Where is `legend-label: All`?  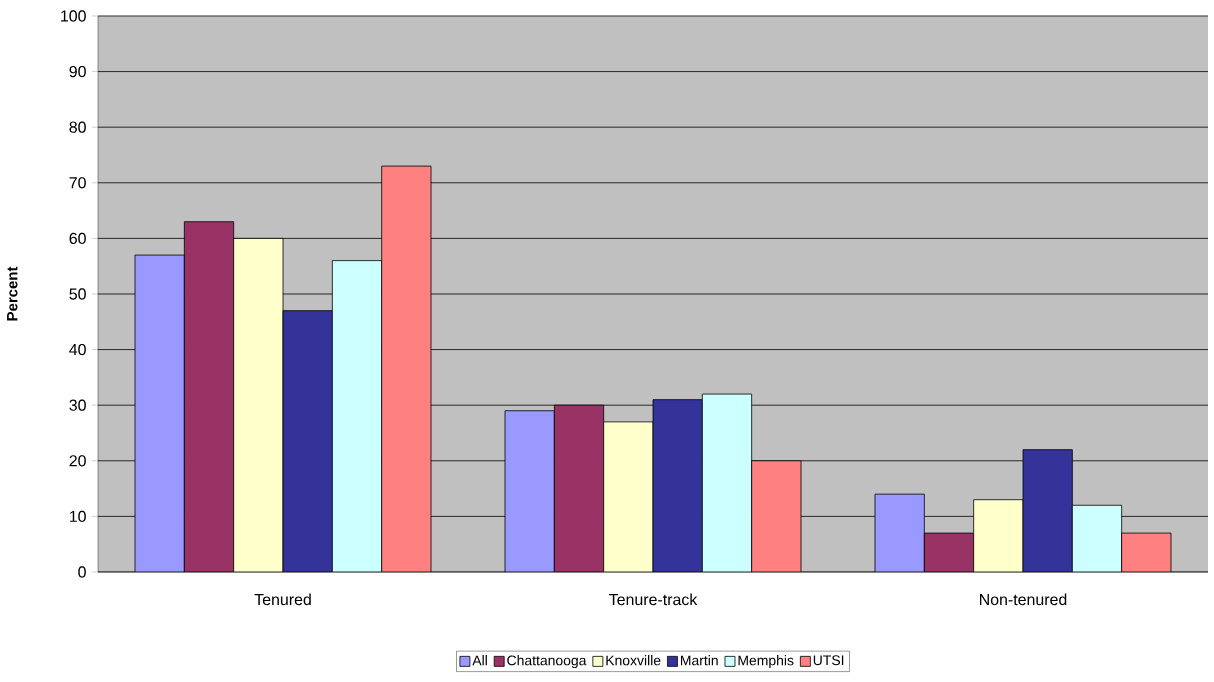 legend-label: All is located at coordinates (479, 660).